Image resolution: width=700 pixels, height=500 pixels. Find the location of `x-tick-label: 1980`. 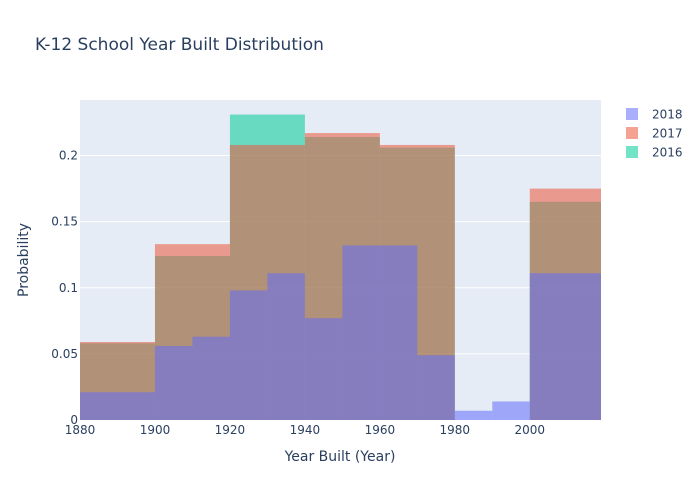

x-tick-label: 1980 is located at coordinates (455, 430).